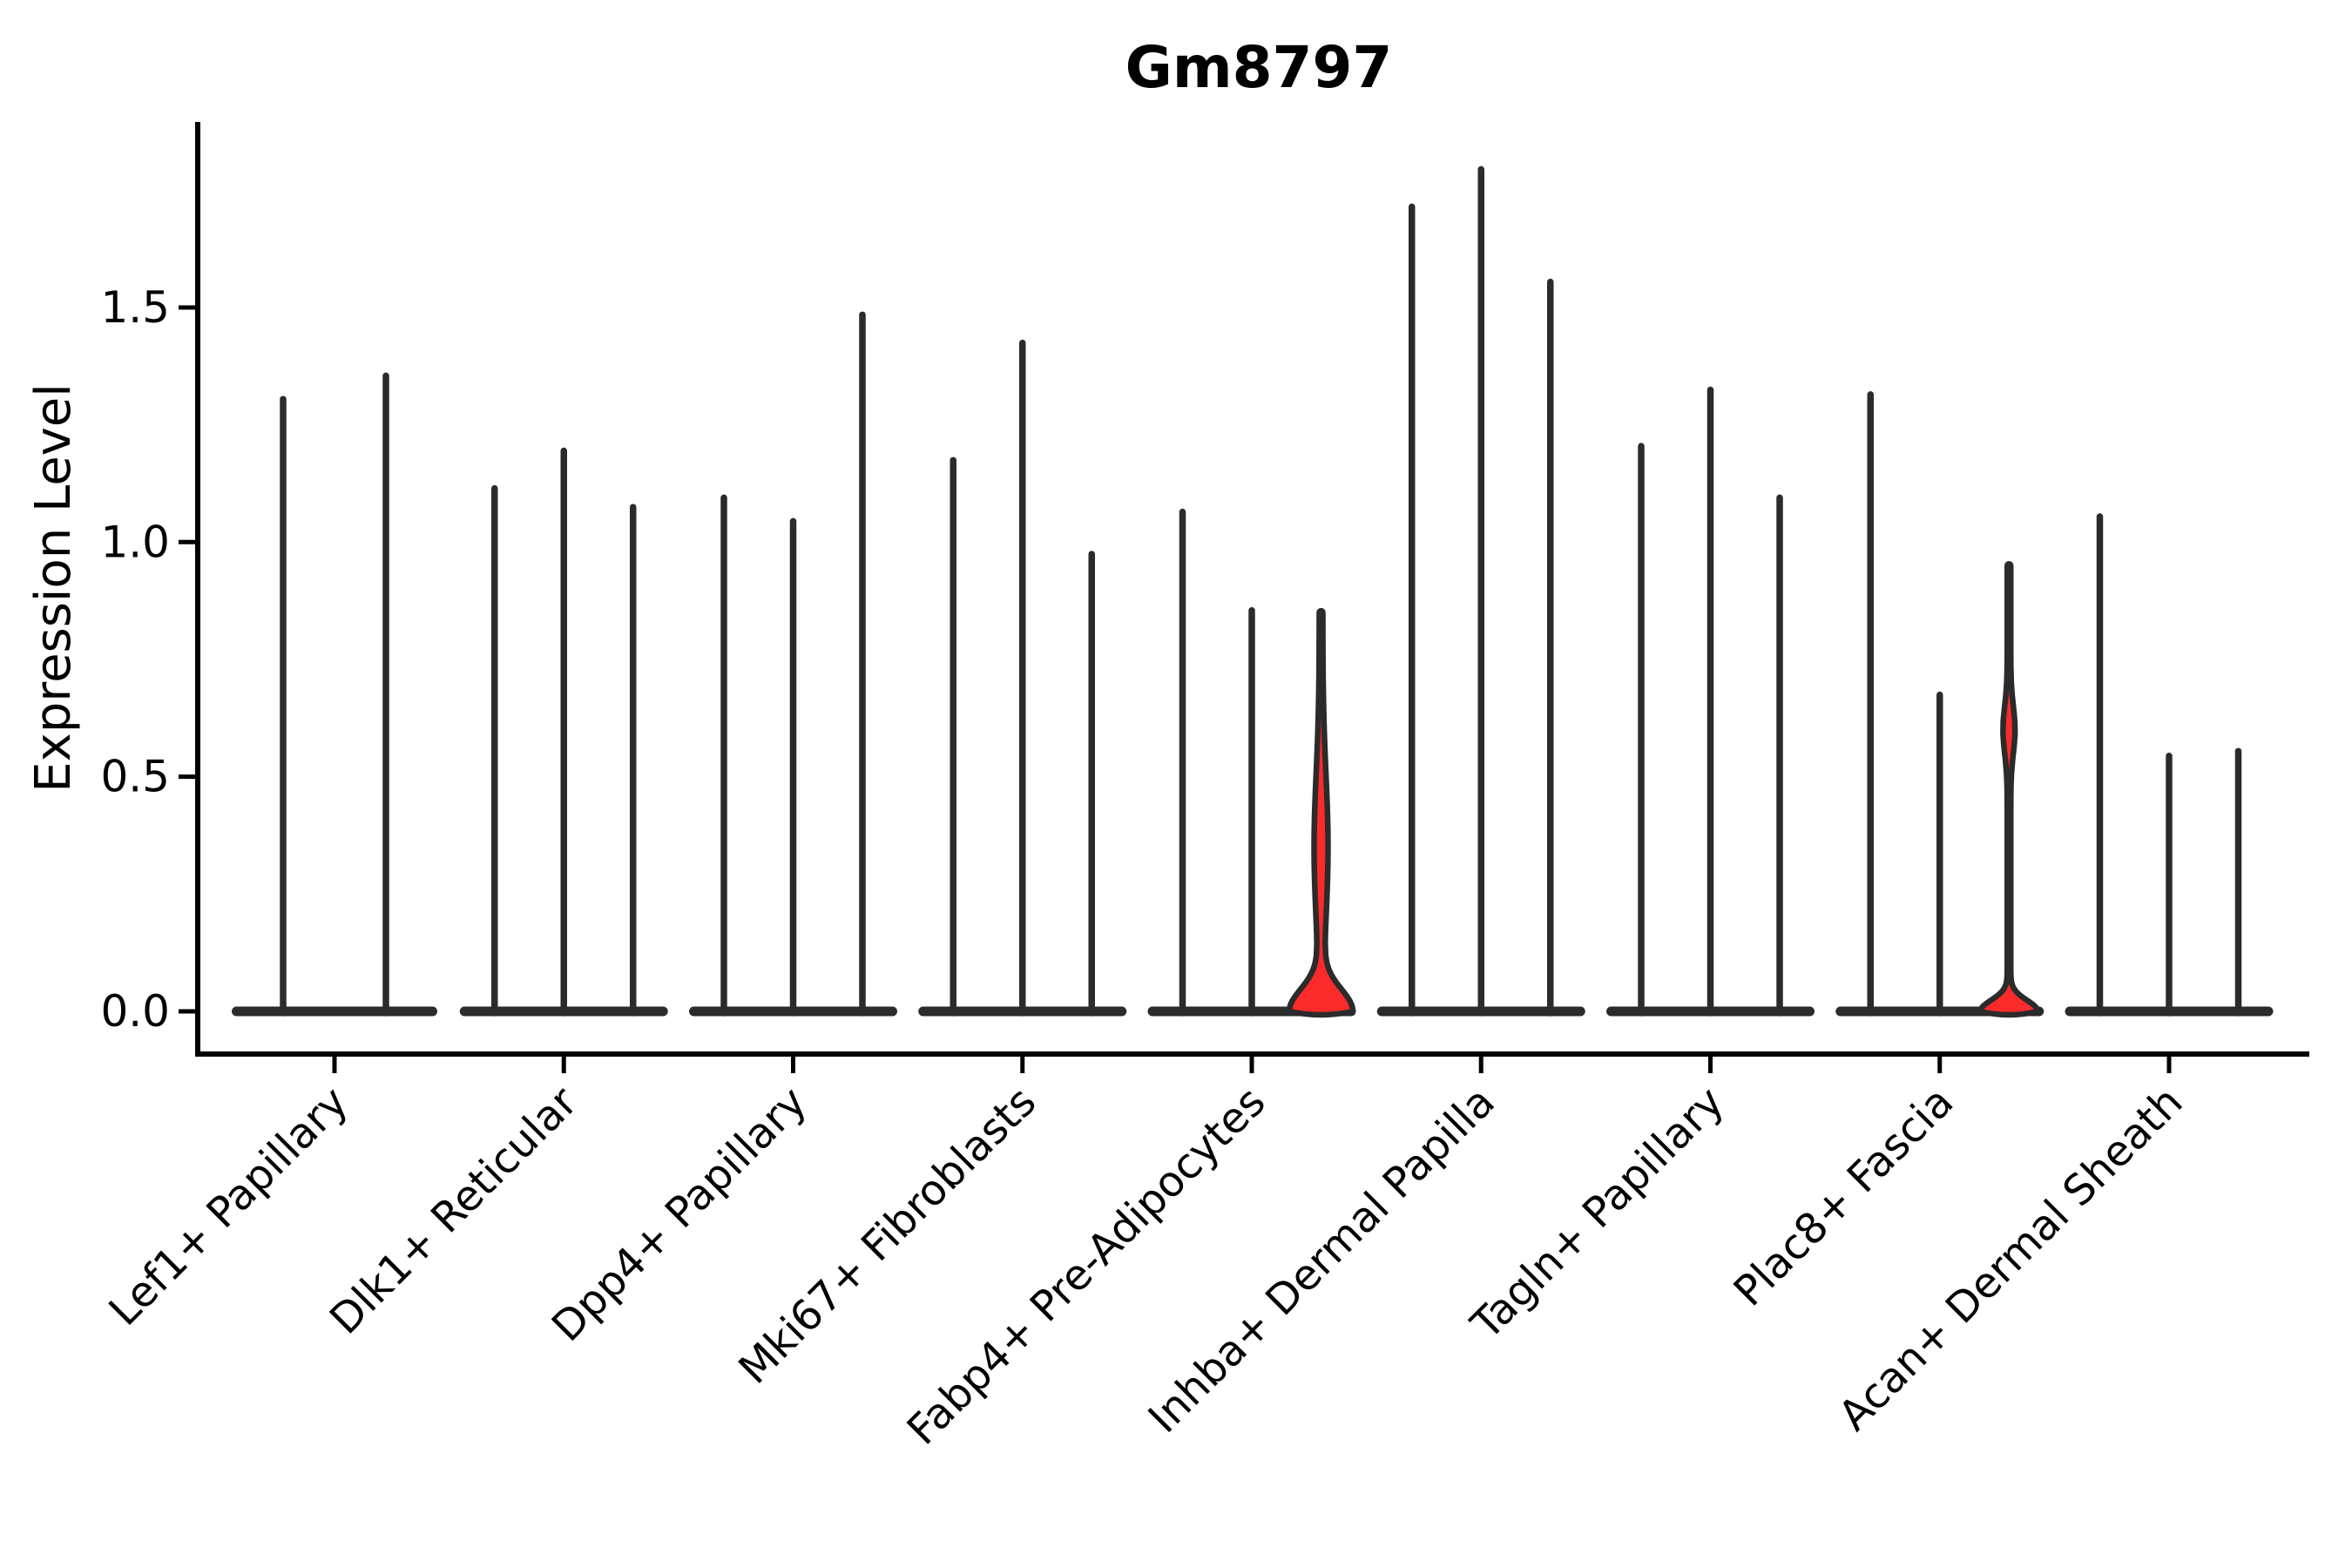  Describe the element at coordinates (1259, 67) in the screenshot. I see `chart-title: Gm8797` at that location.